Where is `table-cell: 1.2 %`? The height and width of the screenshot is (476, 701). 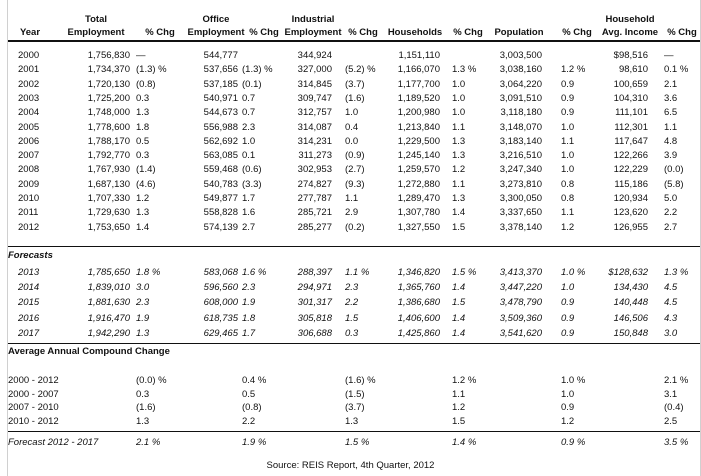 table-cell: 1.2 % is located at coordinates (573, 70).